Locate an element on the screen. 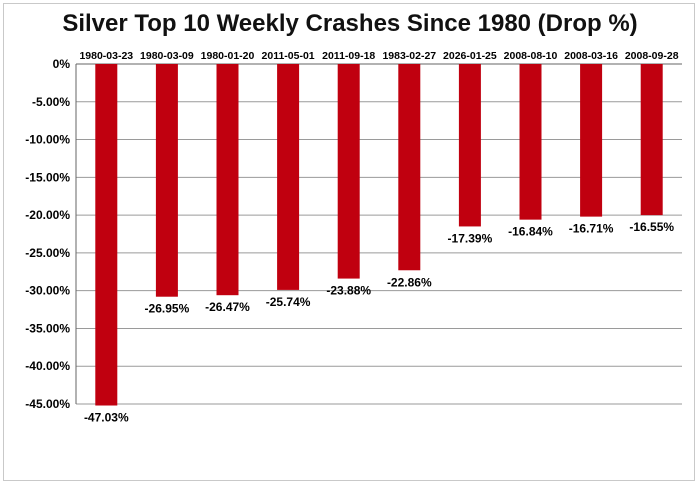 The width and height of the screenshot is (700, 485). category-label: 1980-03-23 is located at coordinates (106, 56).